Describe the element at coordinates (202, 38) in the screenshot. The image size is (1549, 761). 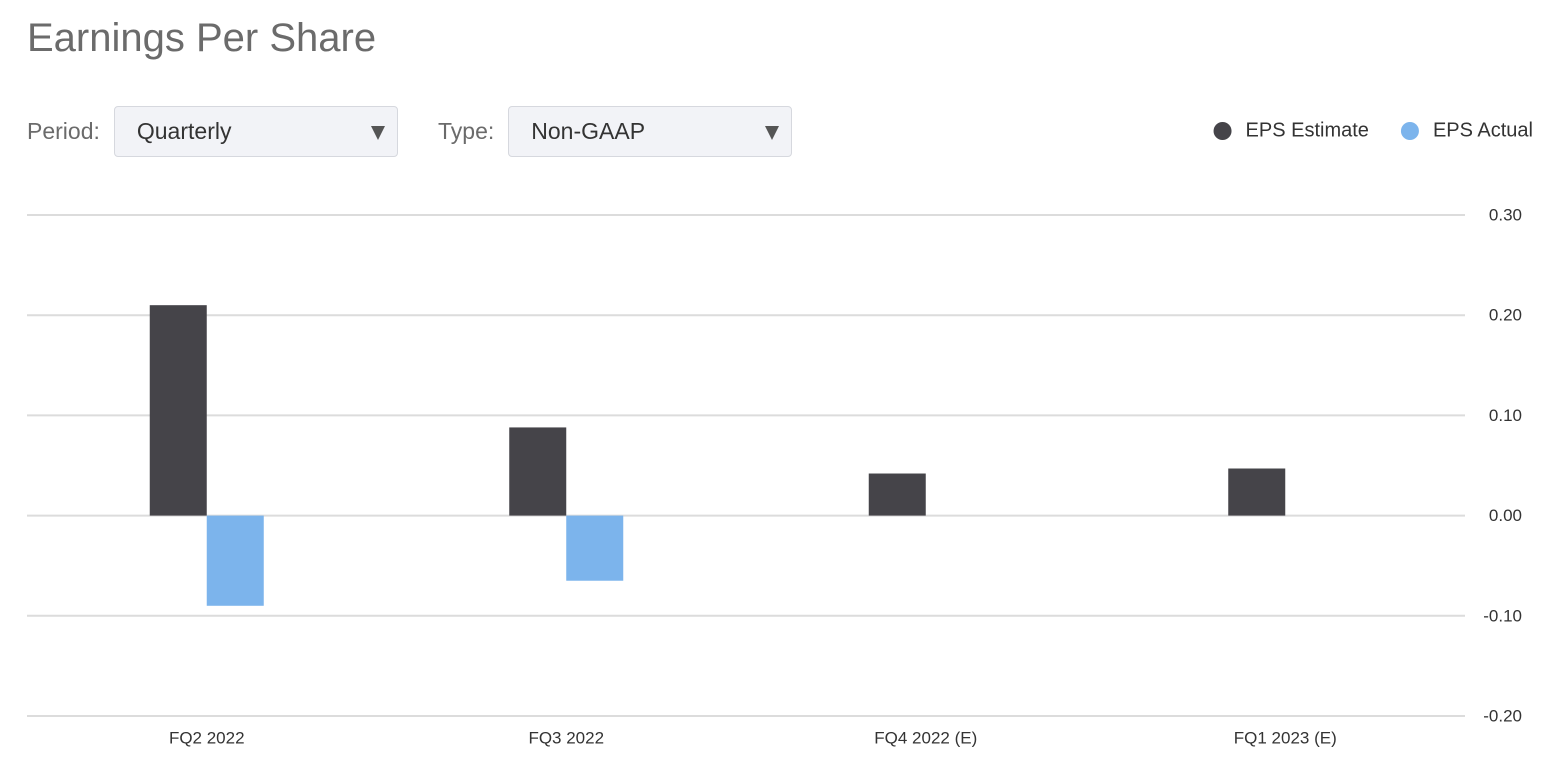
I see `page-title: Earnings Per Share` at that location.